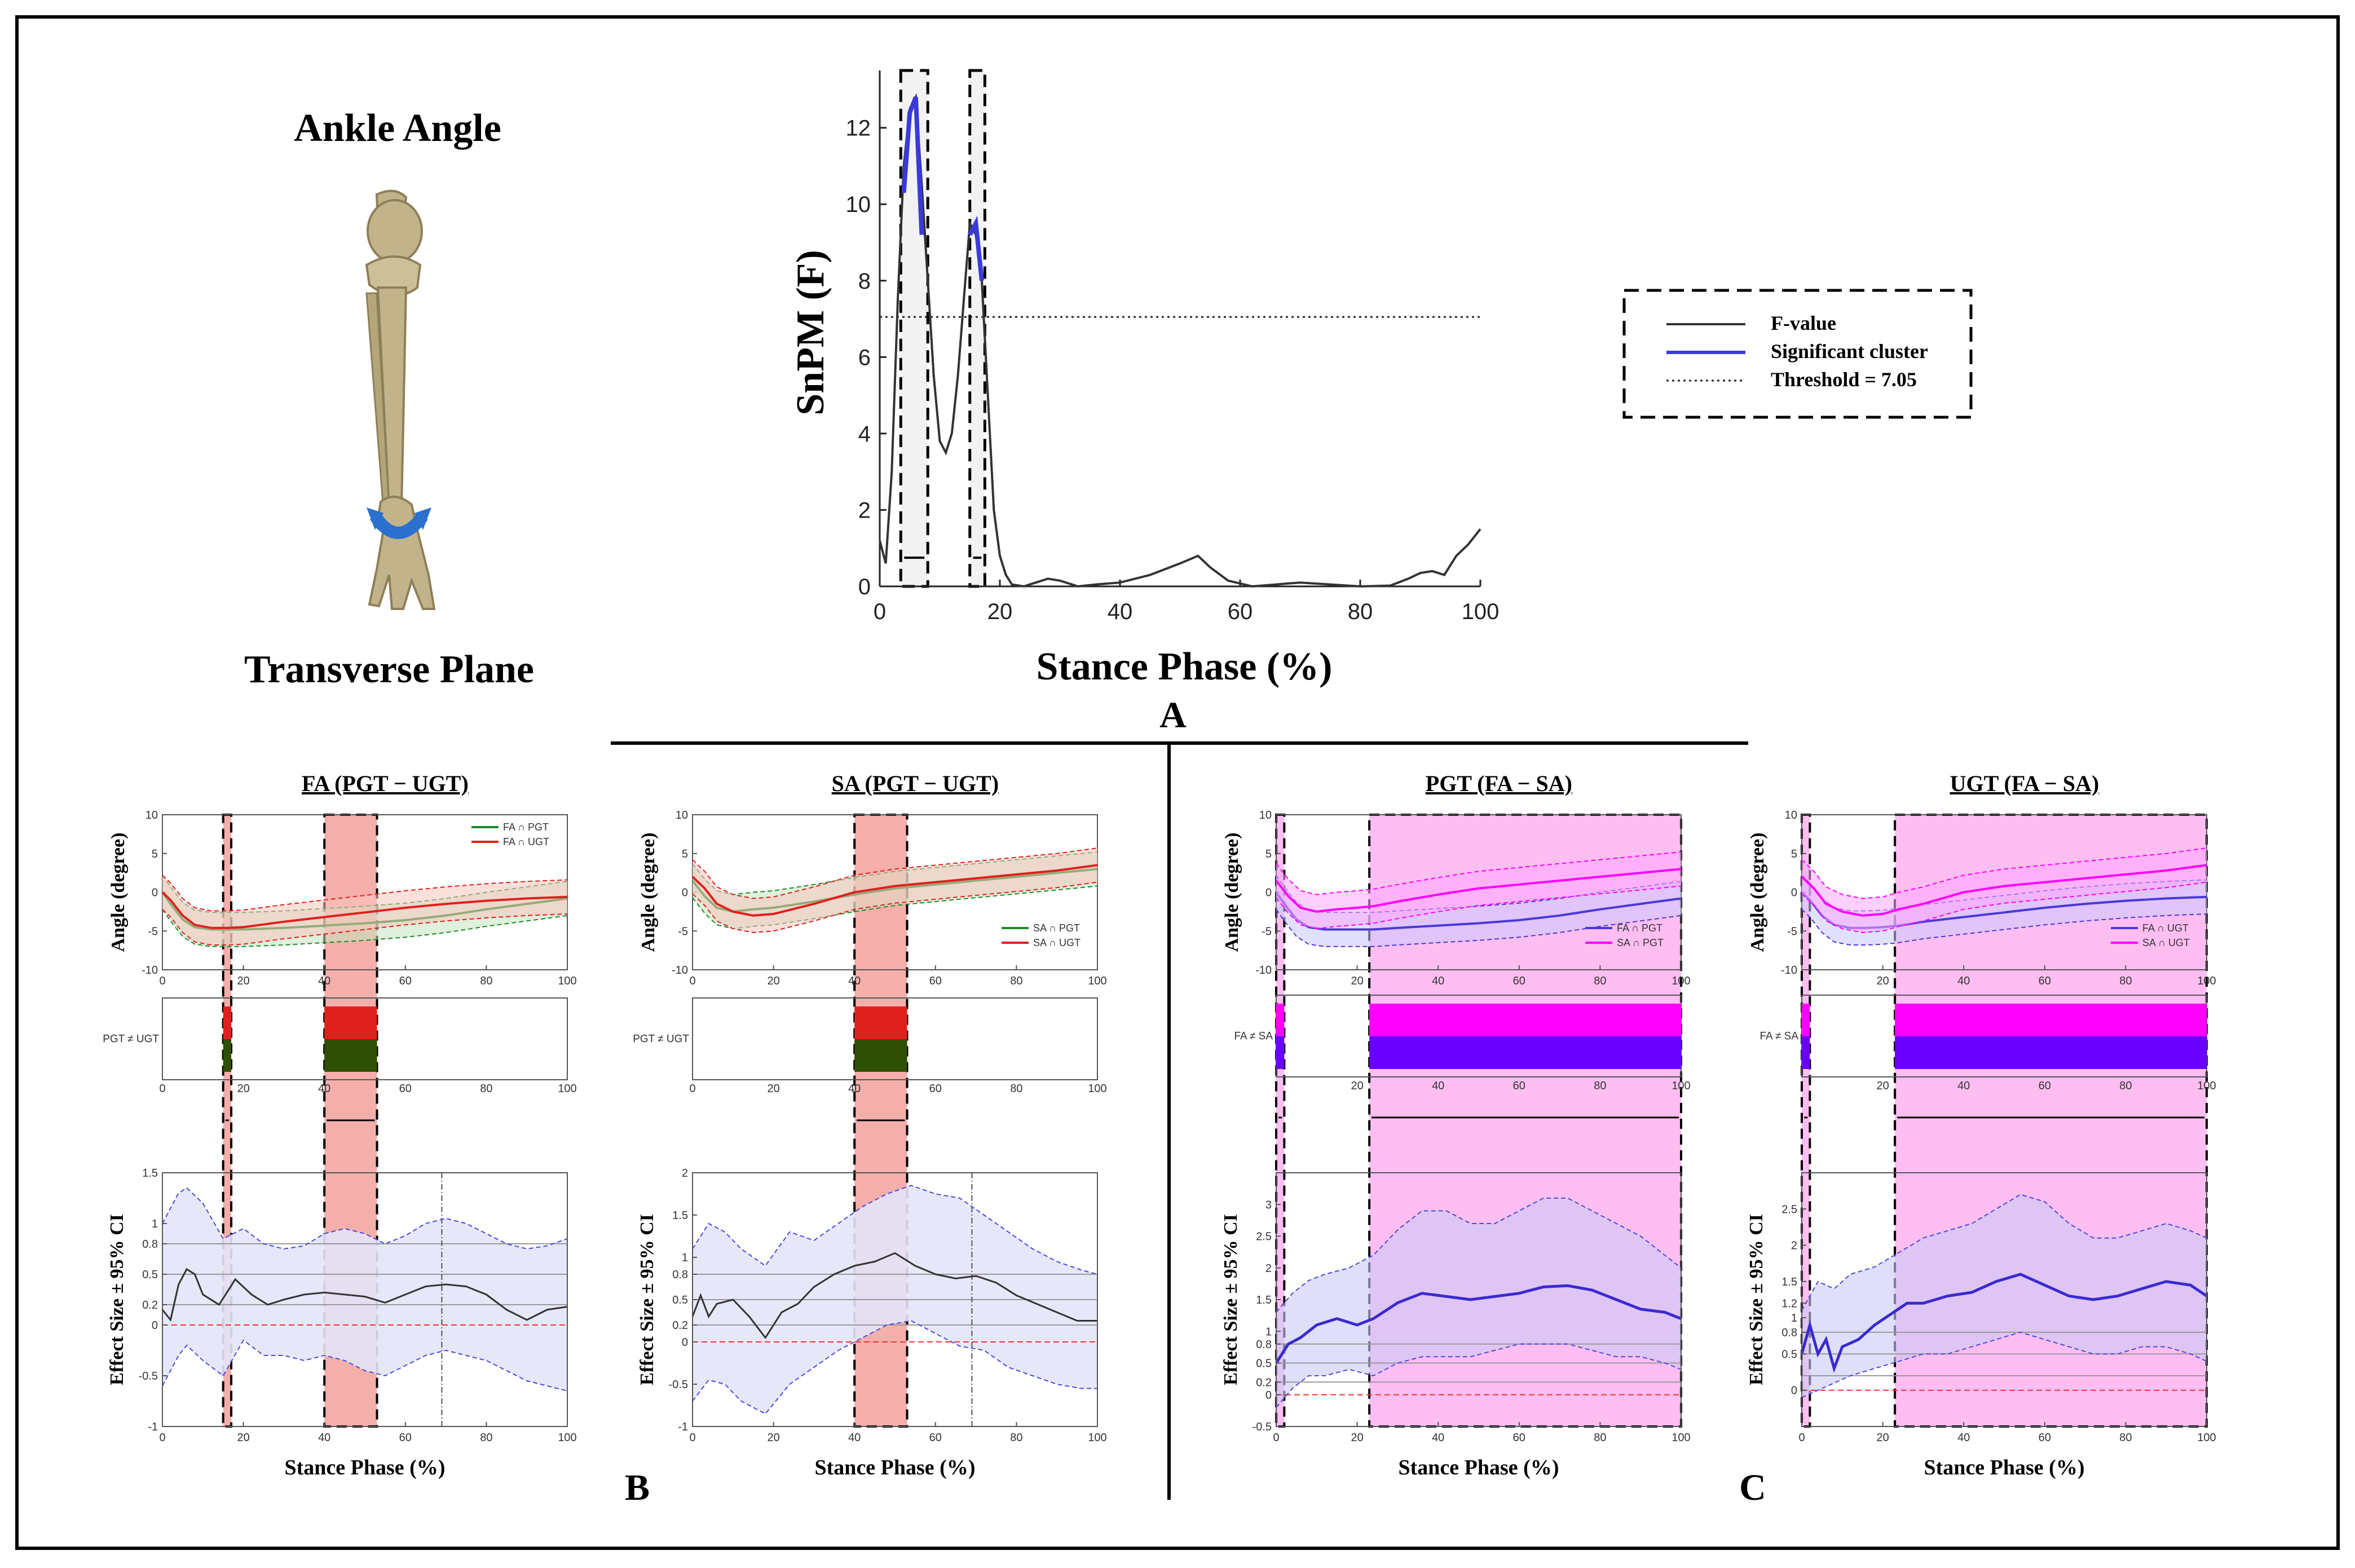 The height and width of the screenshot is (1568, 2355). I want to click on legend-label: FA ∩ PGT, so click(1639, 928).